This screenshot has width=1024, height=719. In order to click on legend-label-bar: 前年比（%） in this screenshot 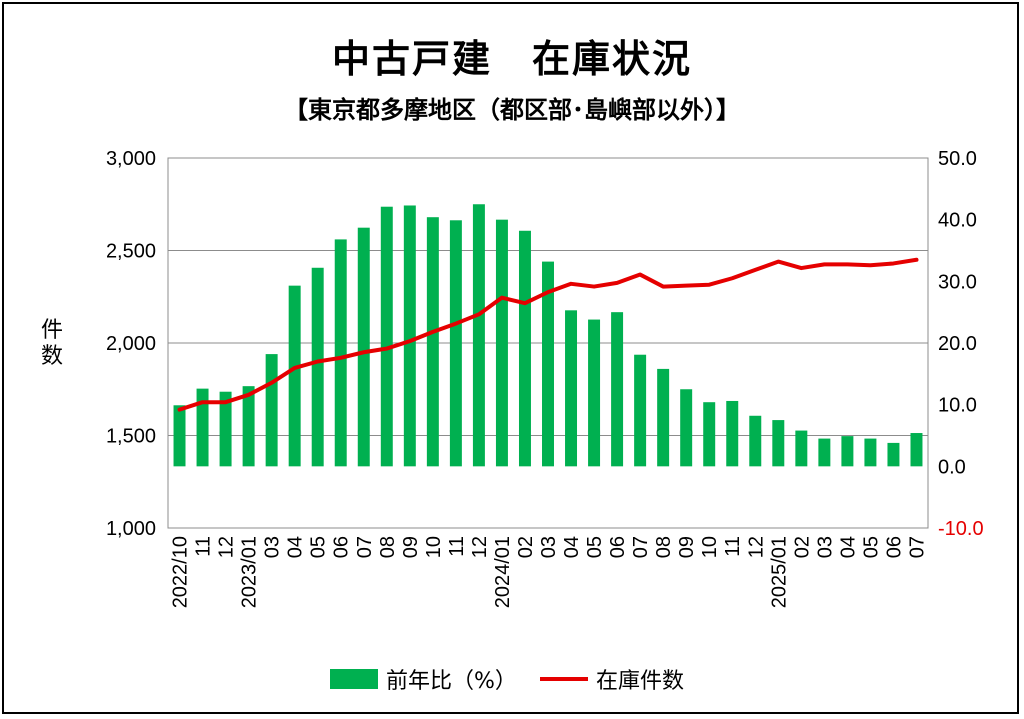, I will do `click(451, 681)`.